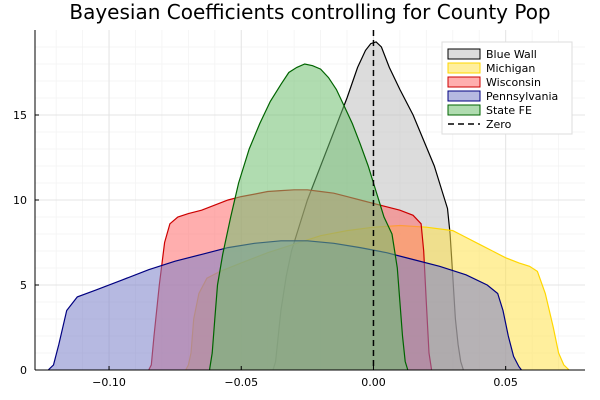 Image resolution: width=600 pixels, height=400 pixels. Describe the element at coordinates (505, 382) in the screenshot. I see `x-tick-label: 0.05` at that location.